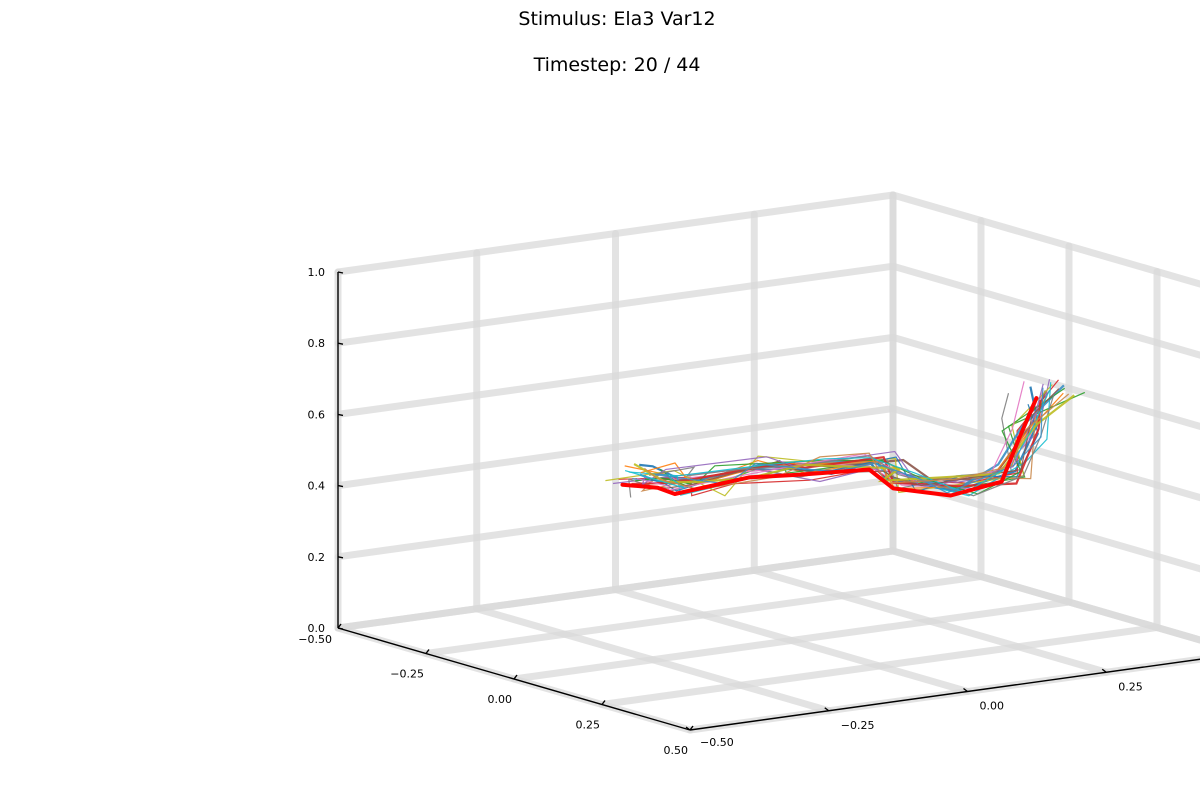 The height and width of the screenshot is (800, 1200). I want to click on x-tick-label: −0.25, so click(407, 674).